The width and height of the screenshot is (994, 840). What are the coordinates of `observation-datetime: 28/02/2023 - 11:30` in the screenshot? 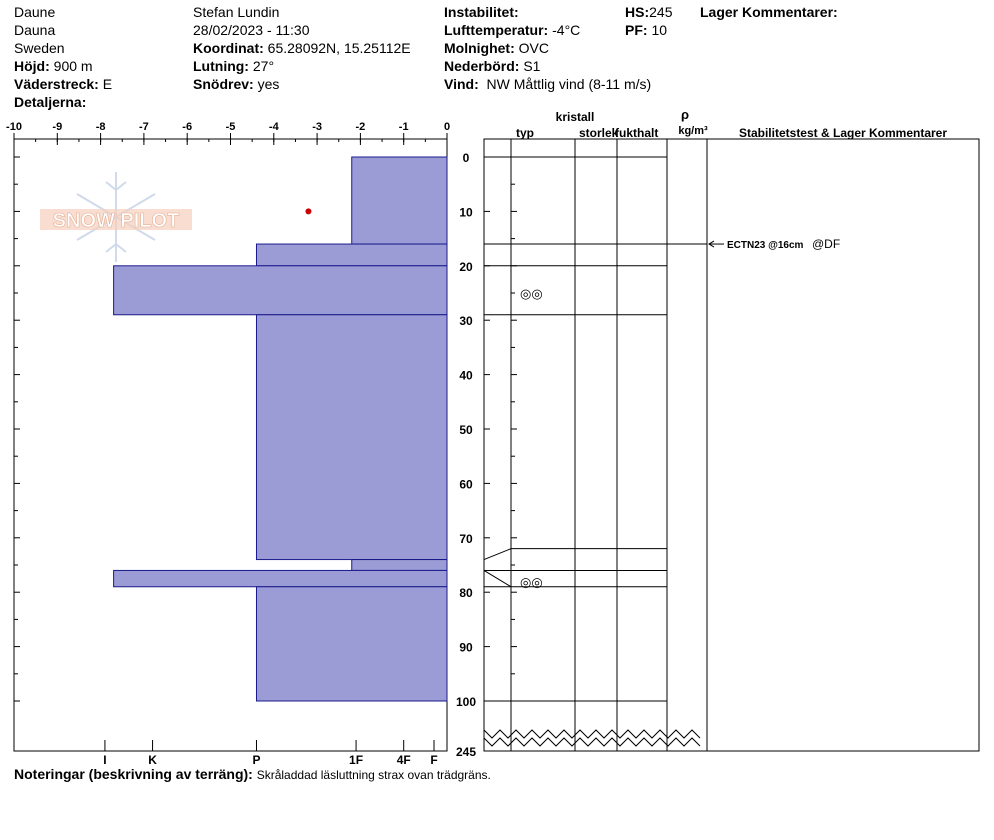 It's located at (251, 30).